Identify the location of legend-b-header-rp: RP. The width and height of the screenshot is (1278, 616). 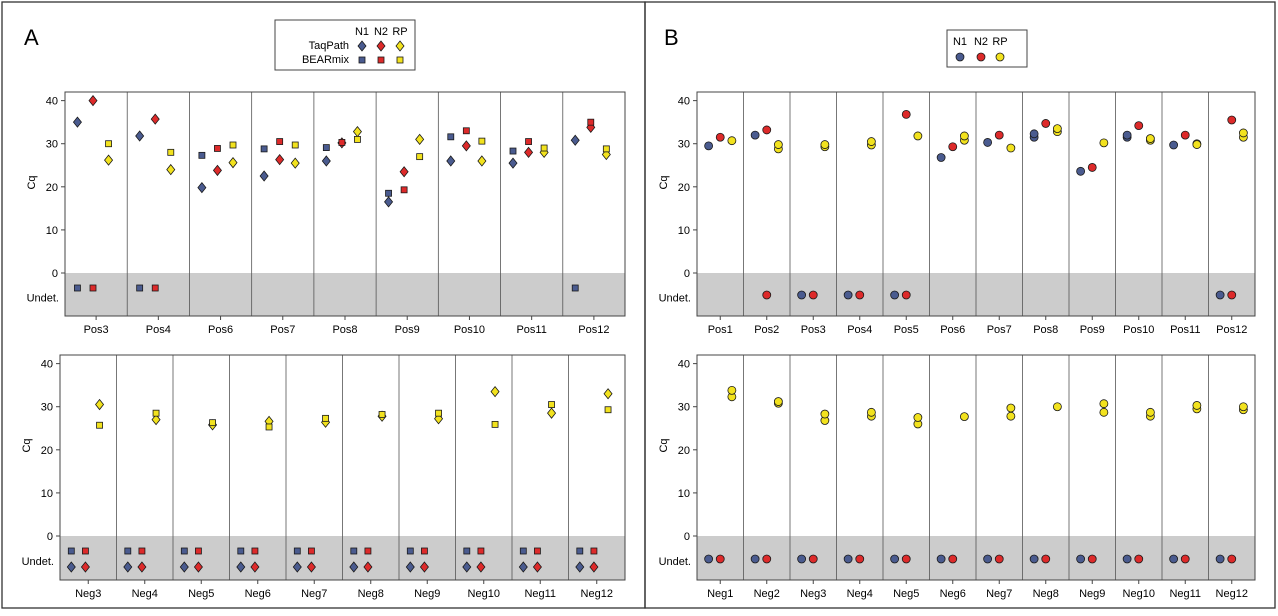
(999, 42).